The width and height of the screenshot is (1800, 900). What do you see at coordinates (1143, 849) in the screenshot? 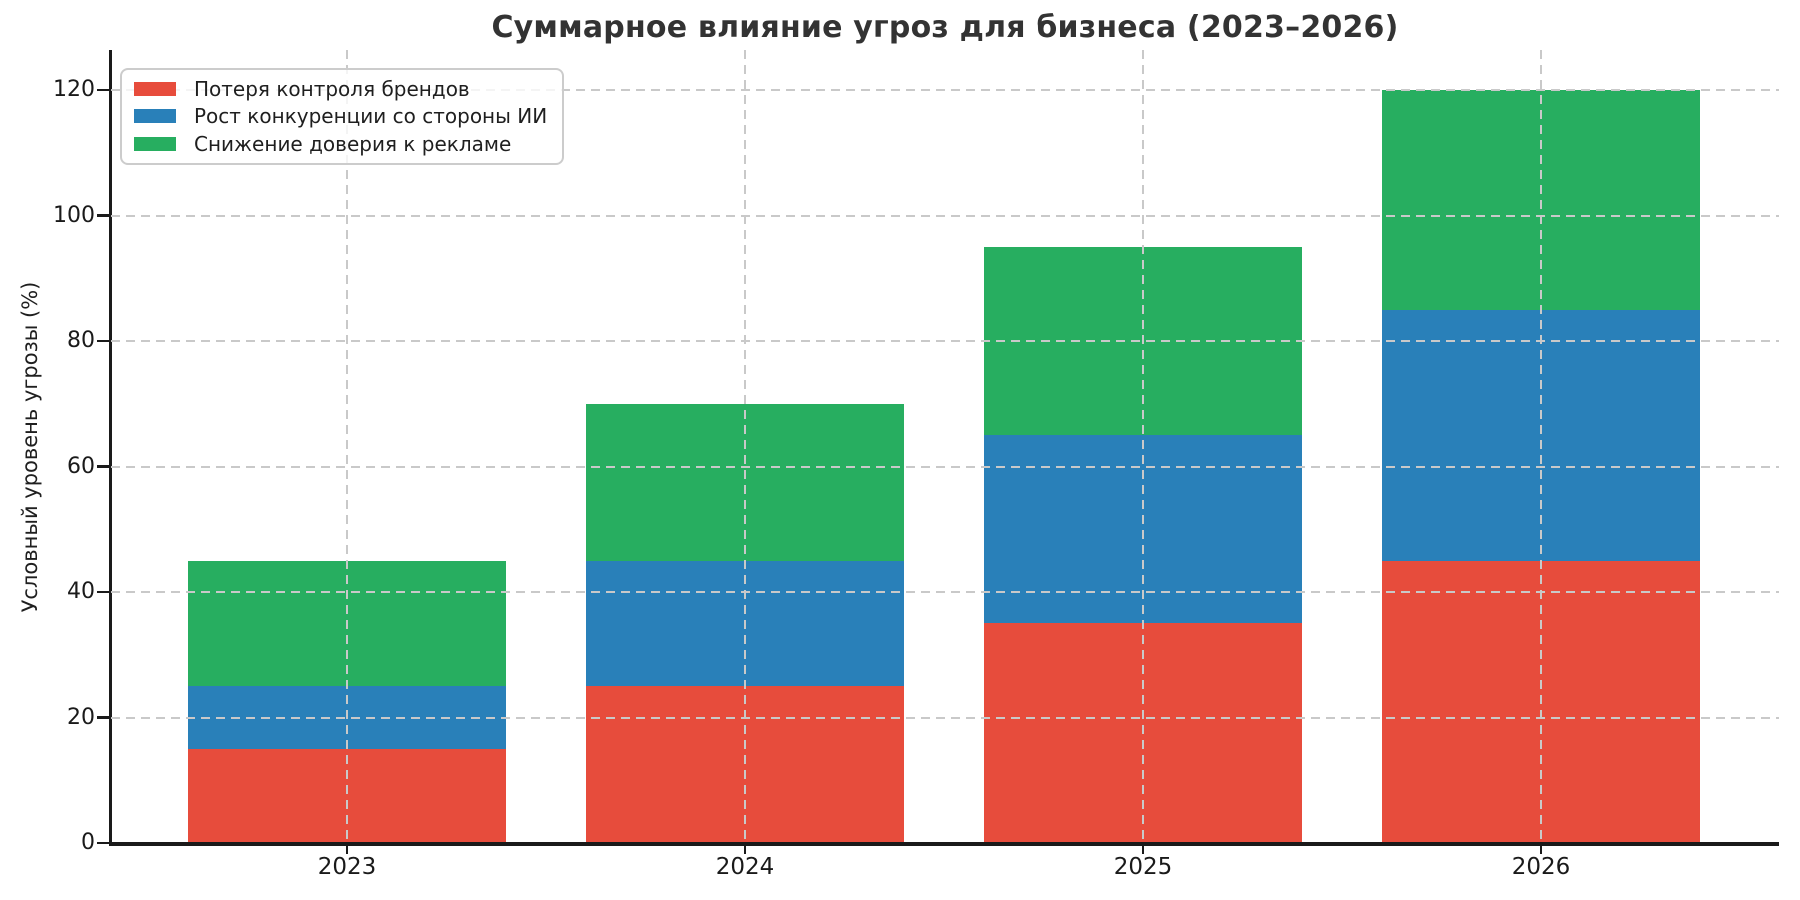
I see `x-tick-mark-2025` at bounding box center [1143, 849].